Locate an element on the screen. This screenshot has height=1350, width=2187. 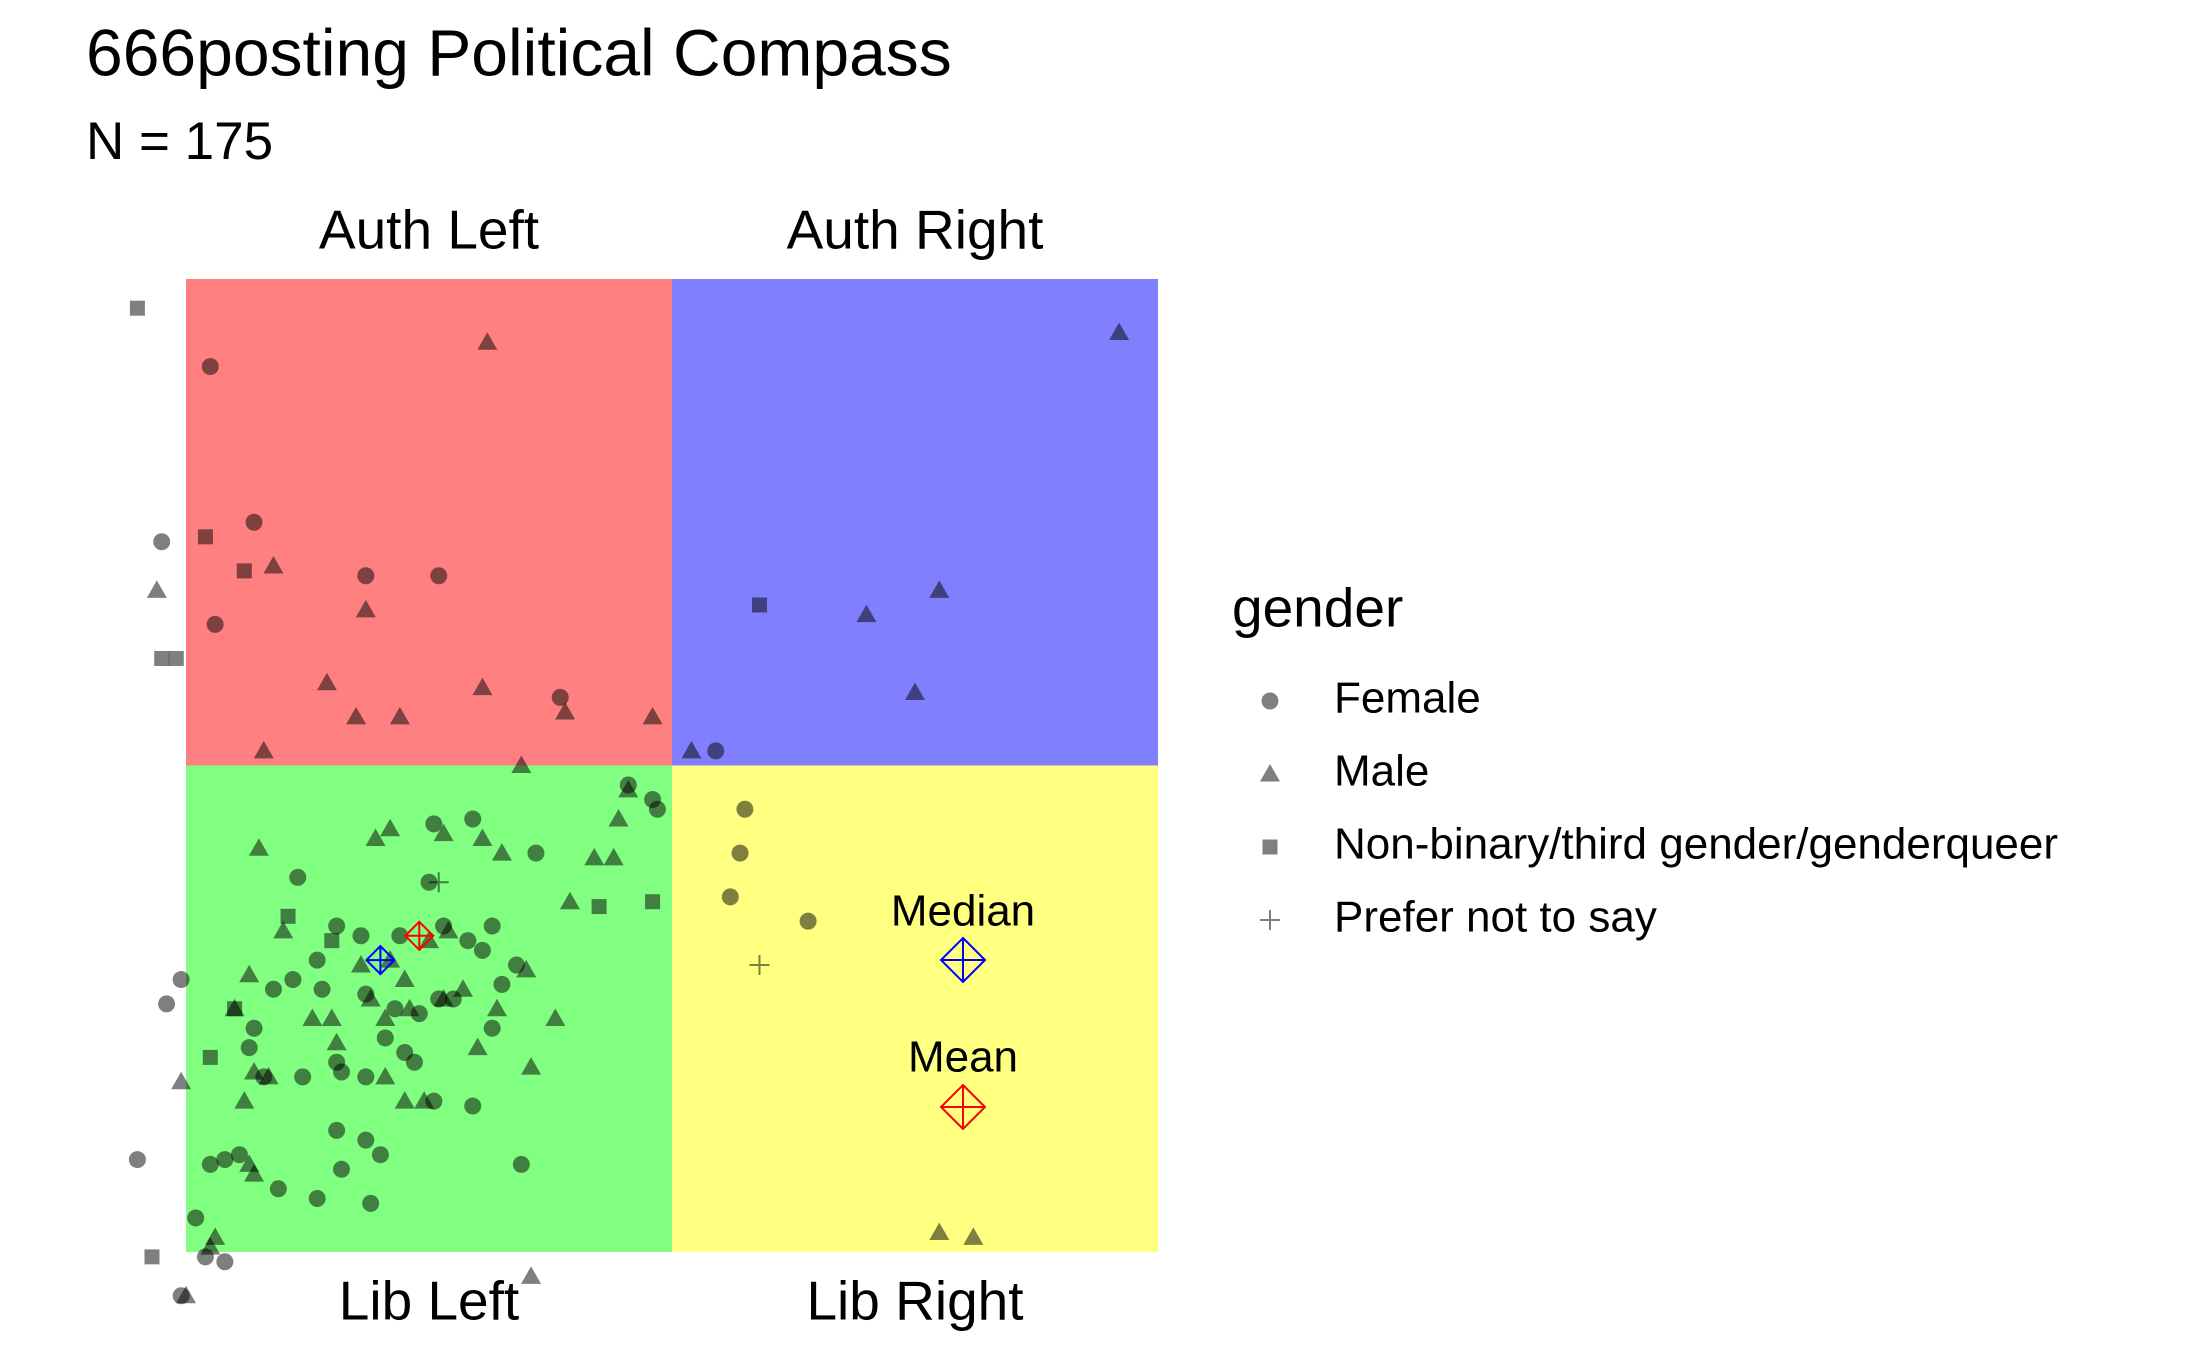
chart-title: 666posting Political Compass is located at coordinates (519, 52).